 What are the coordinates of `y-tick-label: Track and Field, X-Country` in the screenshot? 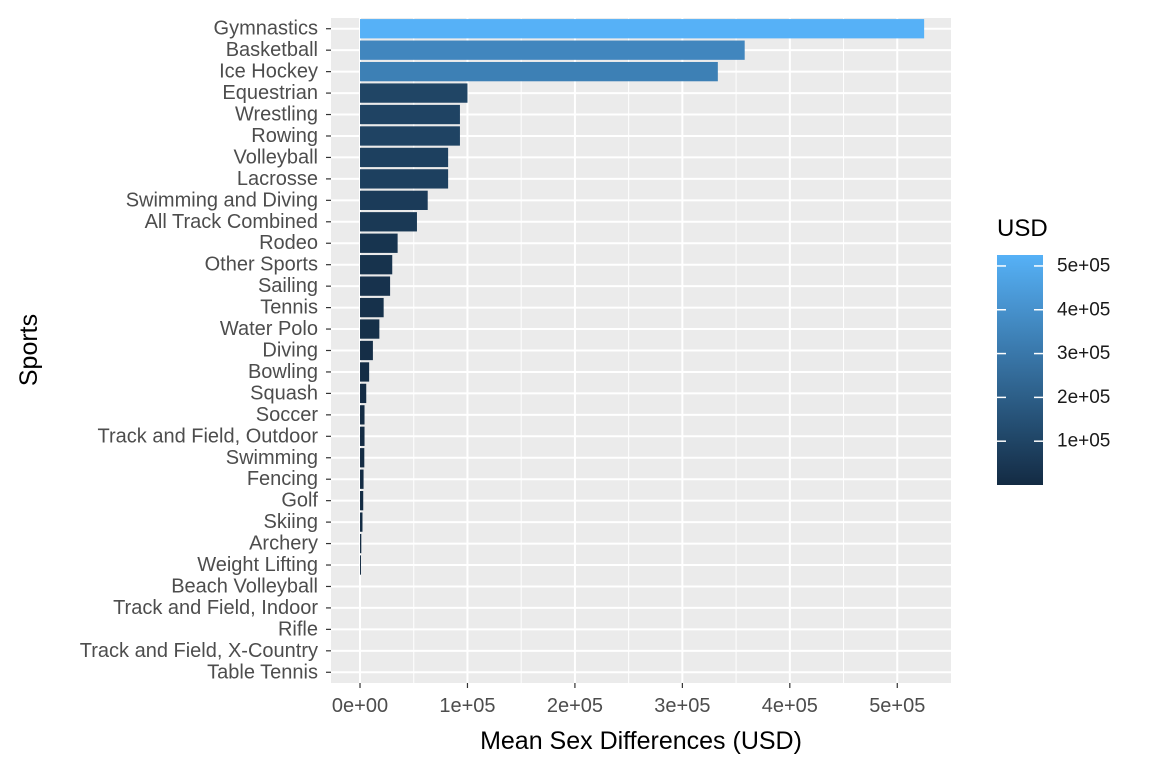 It's located at (199, 651).